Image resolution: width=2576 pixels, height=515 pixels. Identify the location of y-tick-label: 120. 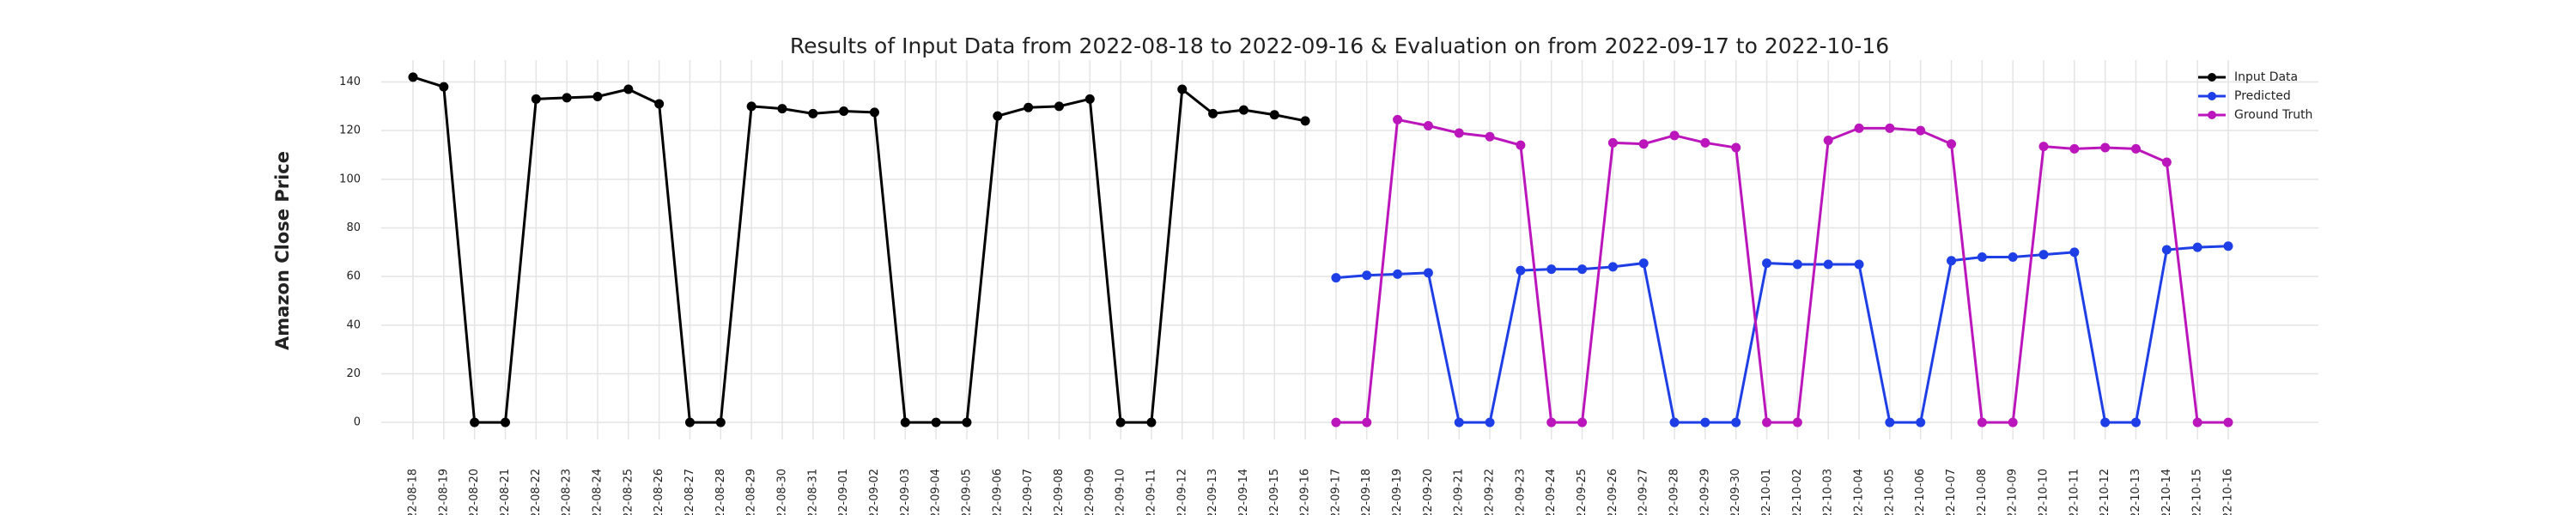
(350, 130).